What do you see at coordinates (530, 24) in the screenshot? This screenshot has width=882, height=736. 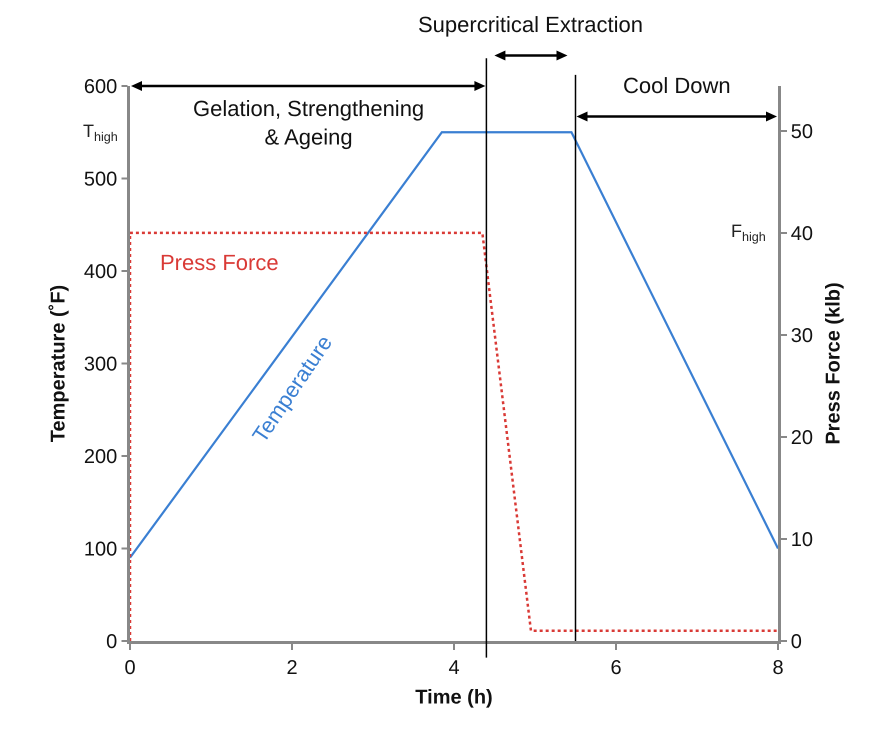 I see `text: Supercritical Extraction` at bounding box center [530, 24].